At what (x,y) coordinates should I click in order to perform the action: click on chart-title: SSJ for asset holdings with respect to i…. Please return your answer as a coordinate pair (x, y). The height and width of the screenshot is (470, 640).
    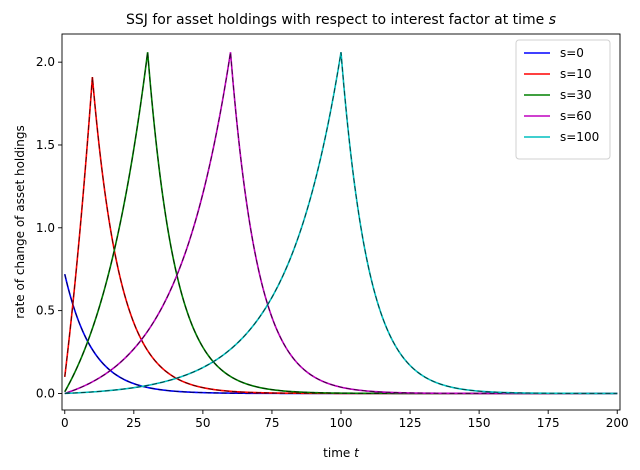
    Looking at the image, I should click on (341, 20).